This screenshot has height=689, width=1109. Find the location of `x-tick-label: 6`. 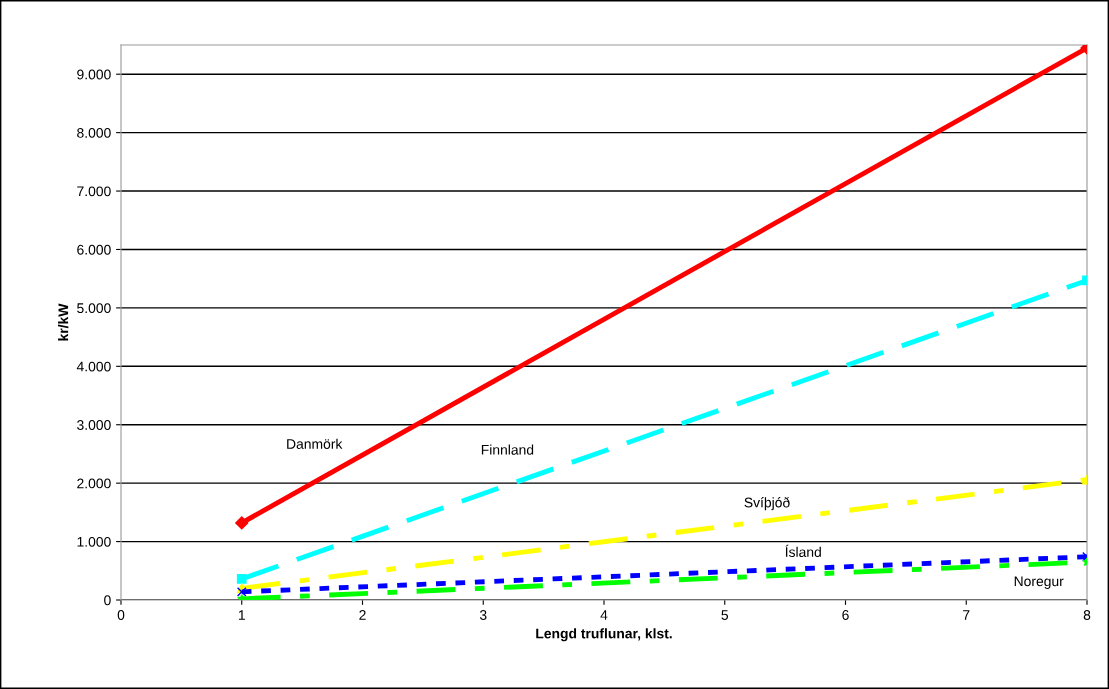

x-tick-label: 6 is located at coordinates (845, 615).